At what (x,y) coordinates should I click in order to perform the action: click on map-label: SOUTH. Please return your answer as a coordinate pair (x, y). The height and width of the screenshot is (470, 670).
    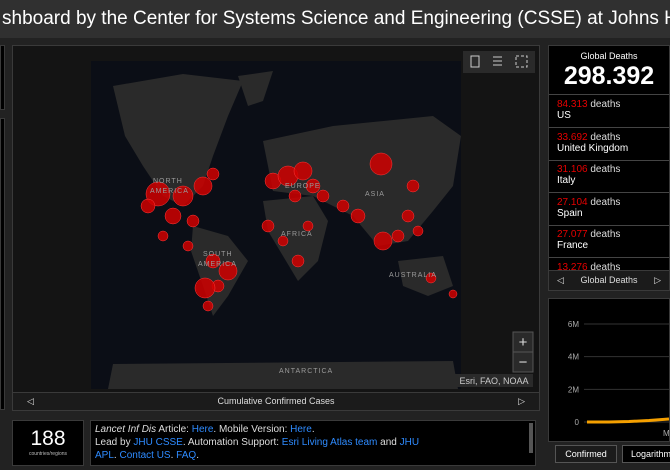
    Looking at the image, I should click on (218, 254).